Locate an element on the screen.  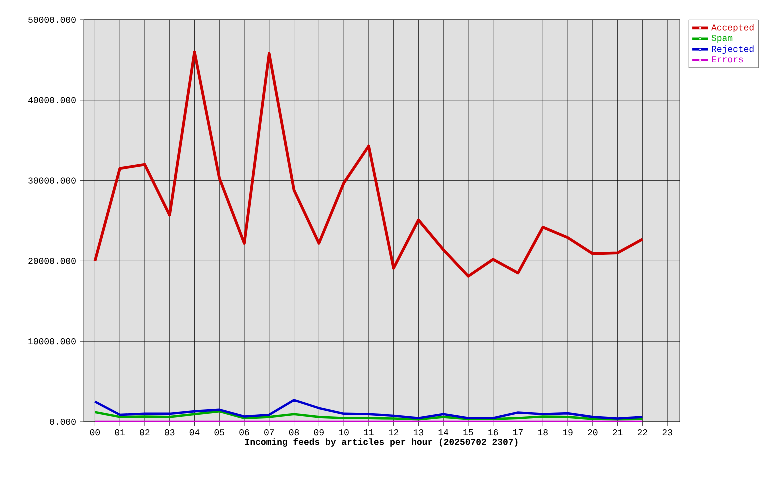
legend-label: Rejected is located at coordinates (733, 50).